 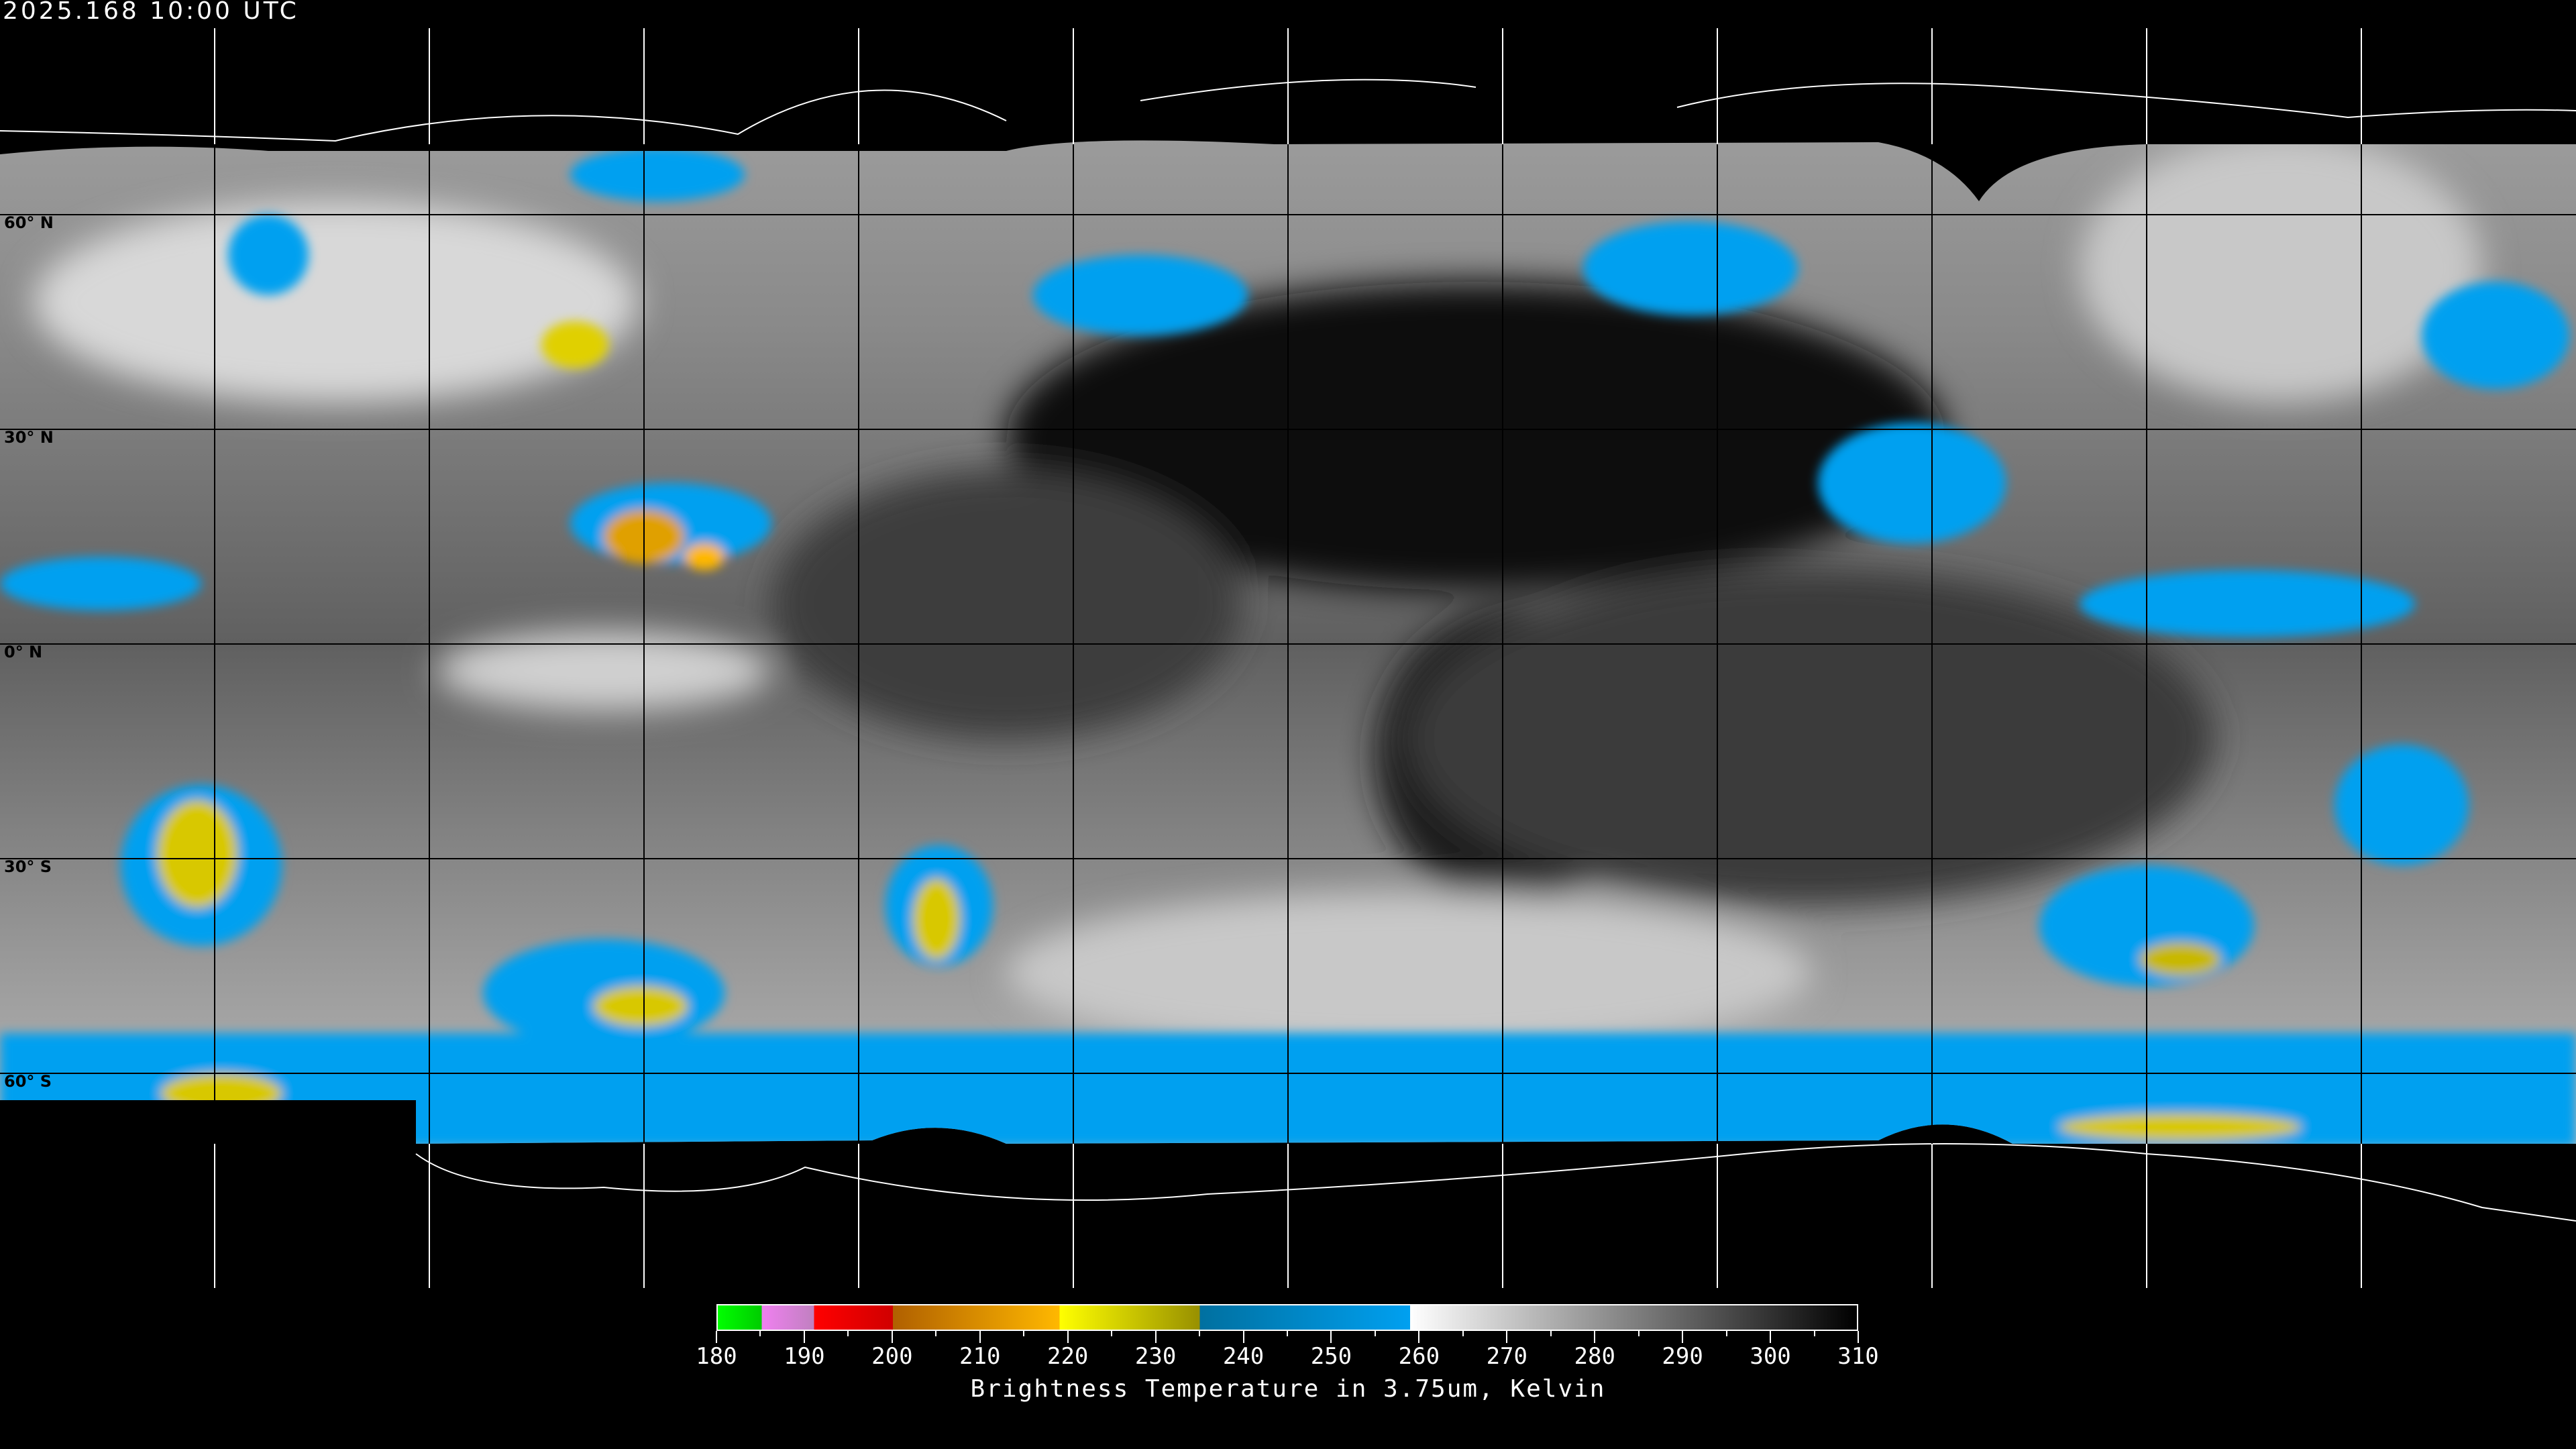 What do you see at coordinates (1288, 1389) in the screenshot?
I see `colorbar-title: Brightness Temperature in 3.75um, Kelvin` at bounding box center [1288, 1389].